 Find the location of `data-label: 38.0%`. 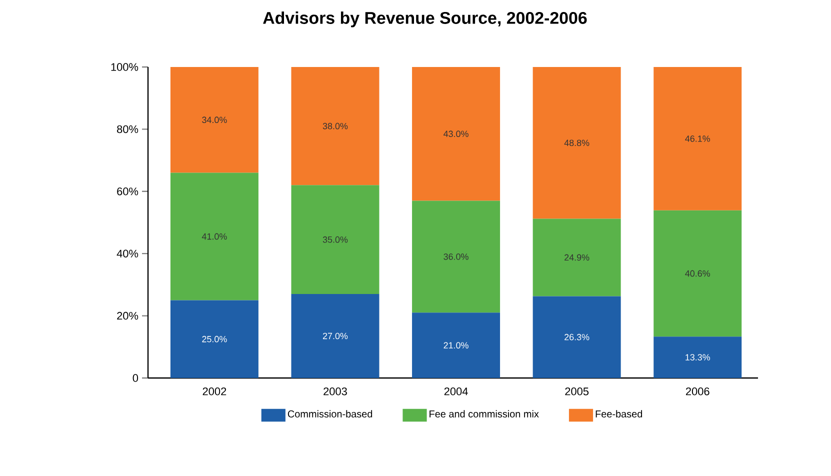

data-label: 38.0% is located at coordinates (335, 126).